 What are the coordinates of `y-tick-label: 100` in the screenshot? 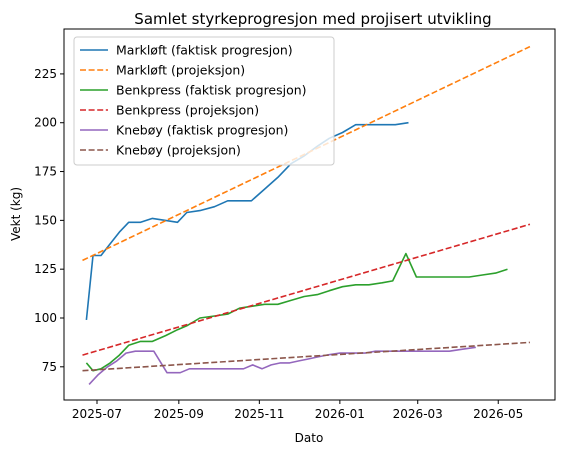 It's located at (45, 318).